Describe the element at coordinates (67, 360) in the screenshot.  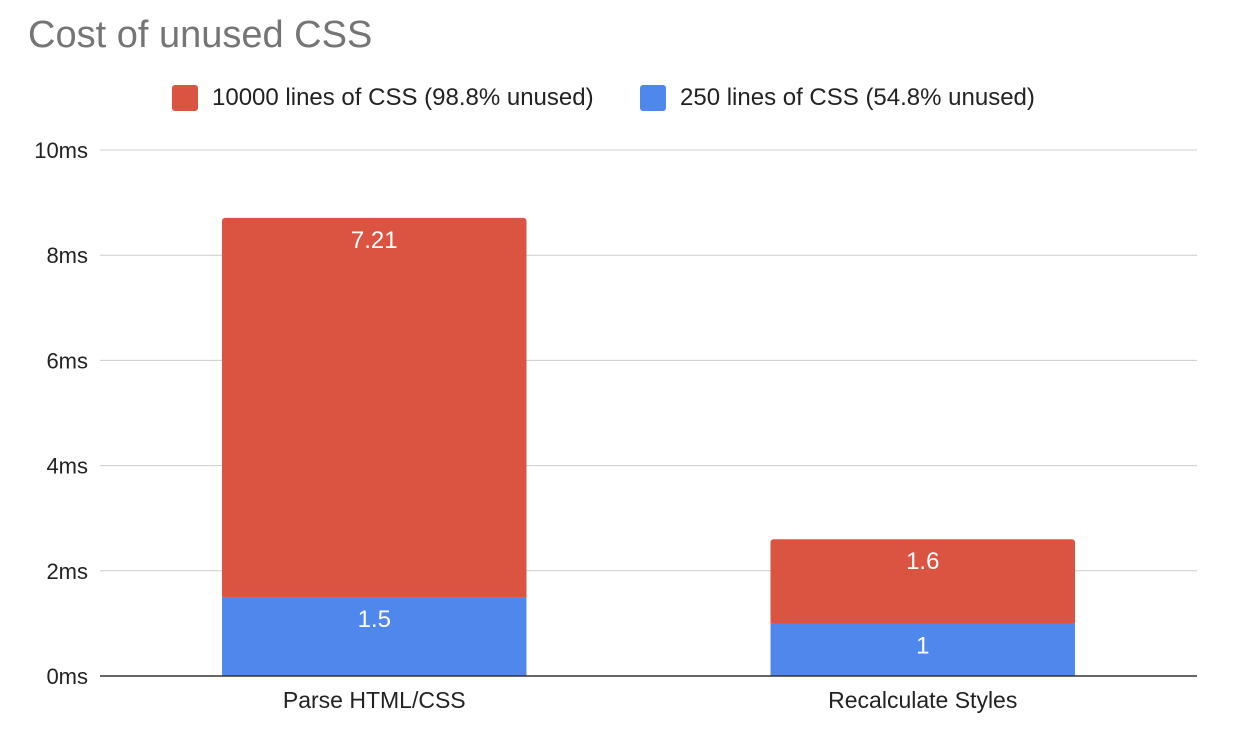
I see `y-tick-label-6: 6ms` at that location.